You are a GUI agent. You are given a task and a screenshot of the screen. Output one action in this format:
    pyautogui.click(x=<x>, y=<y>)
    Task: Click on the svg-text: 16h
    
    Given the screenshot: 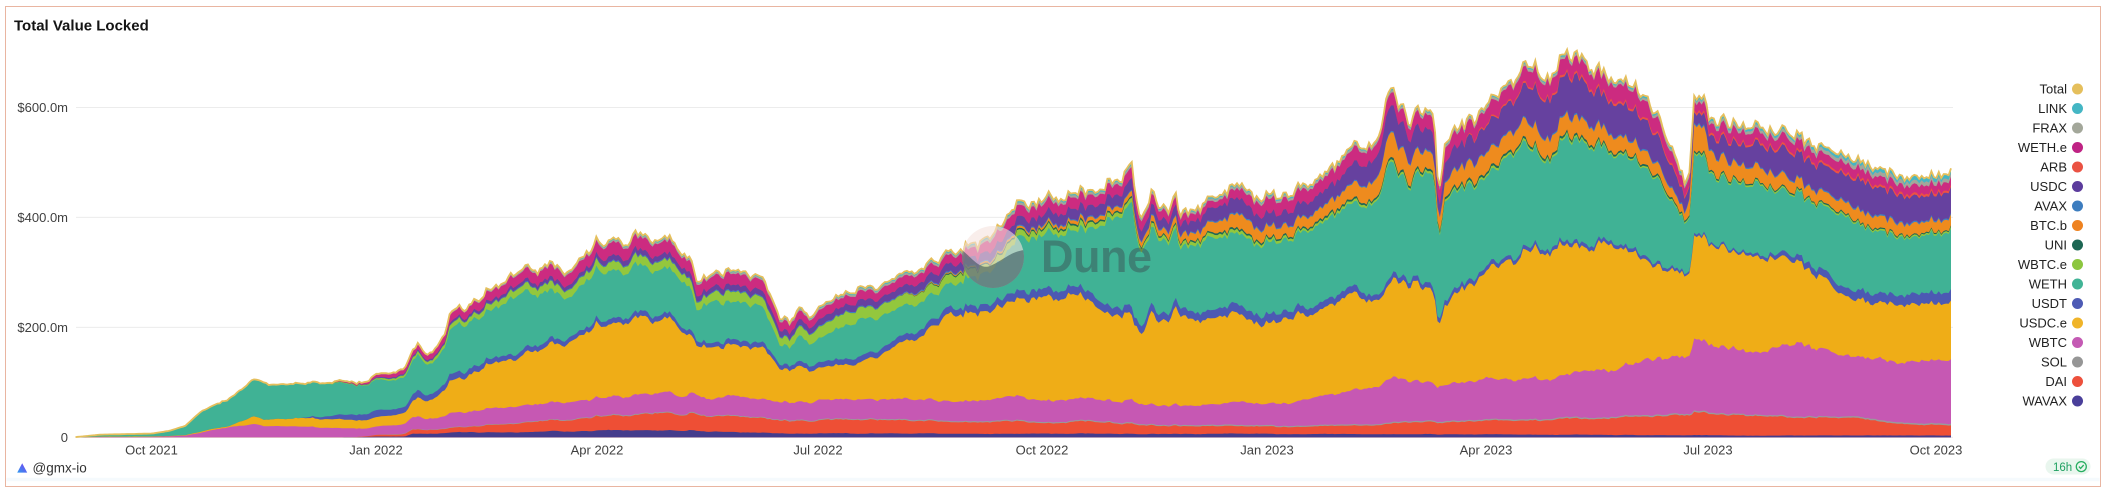 What is the action you would take?
    pyautogui.click(x=2062, y=468)
    